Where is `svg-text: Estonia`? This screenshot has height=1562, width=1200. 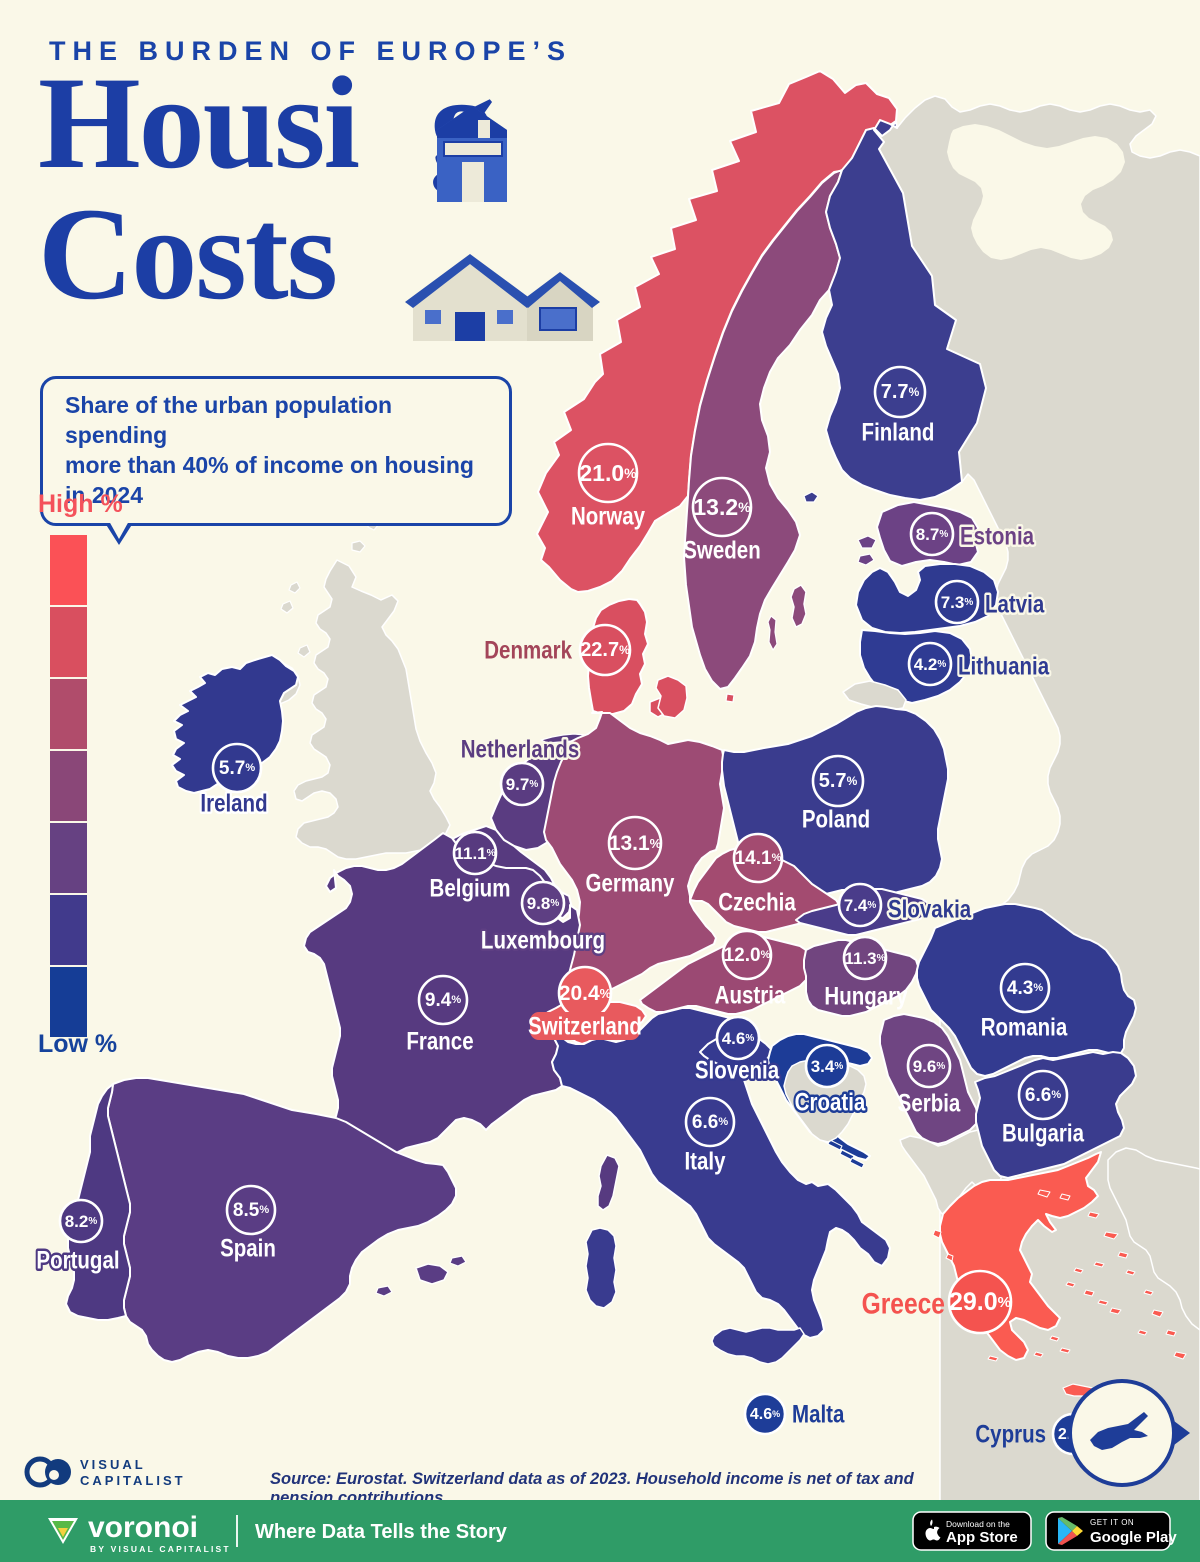 svg-text: Estonia is located at coordinates (997, 536).